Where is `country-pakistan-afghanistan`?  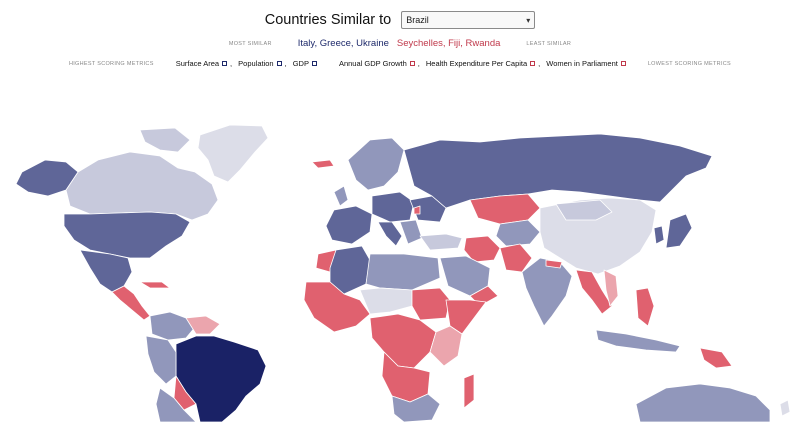
country-pakistan-afghanistan is located at coordinates (516, 258).